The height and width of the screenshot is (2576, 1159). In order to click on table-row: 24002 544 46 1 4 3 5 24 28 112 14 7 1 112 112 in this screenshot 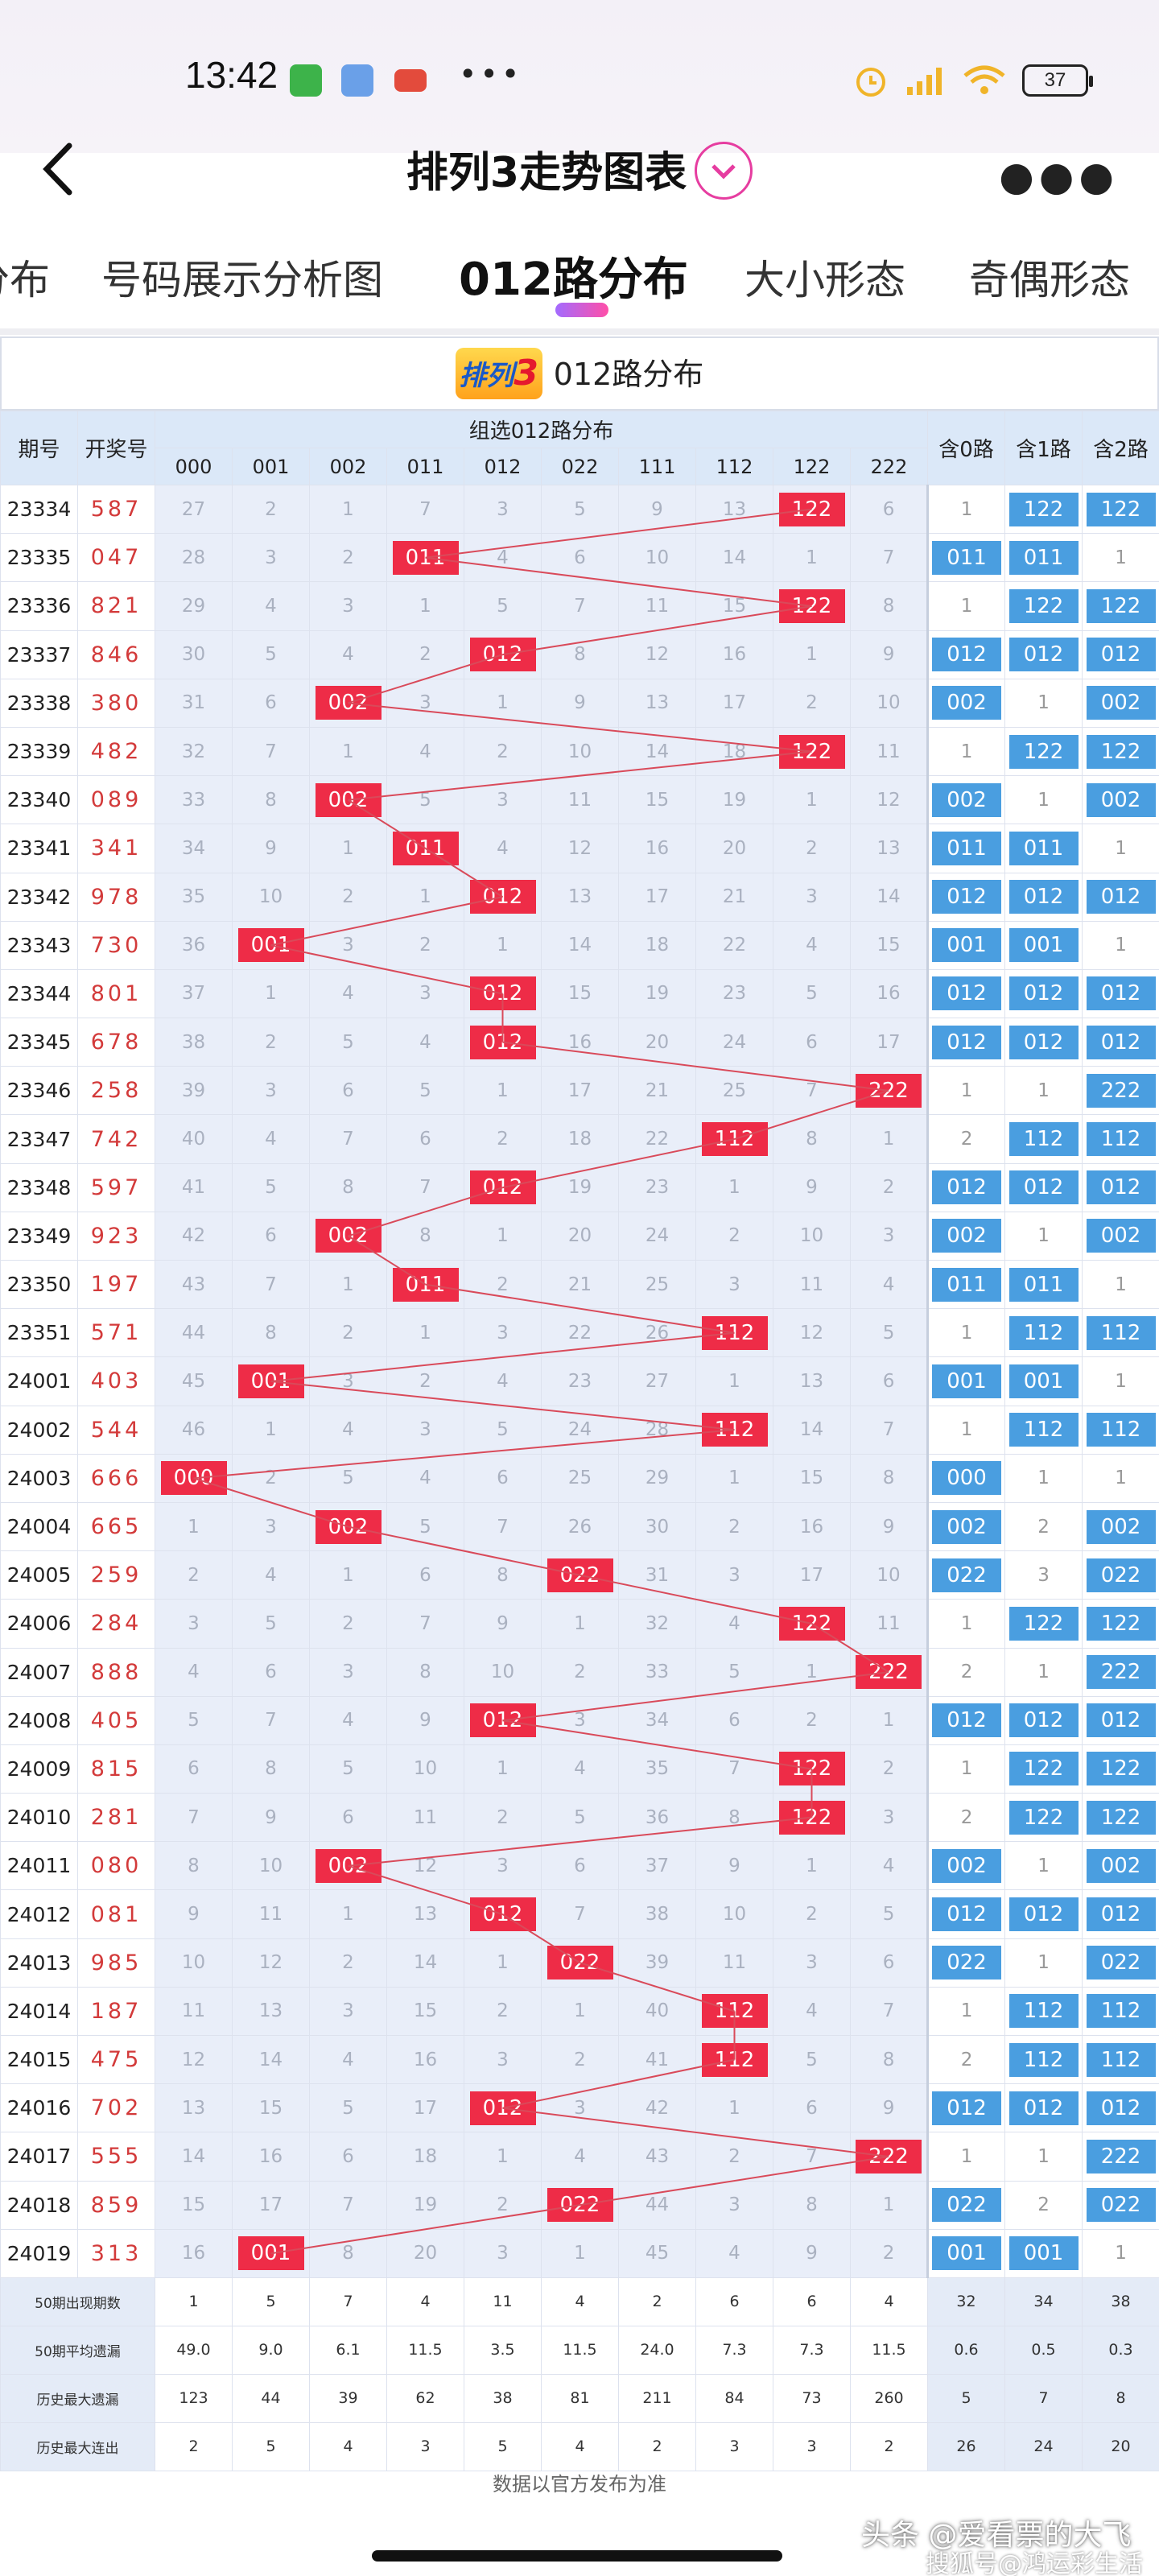, I will do `click(579, 1430)`.